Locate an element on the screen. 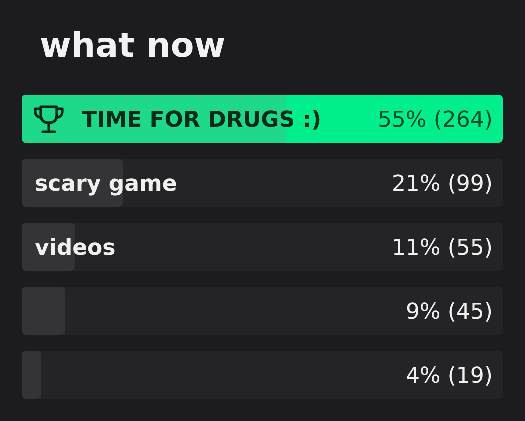 This screenshot has height=421, width=525. data-label: 55% (264) is located at coordinates (435, 120).